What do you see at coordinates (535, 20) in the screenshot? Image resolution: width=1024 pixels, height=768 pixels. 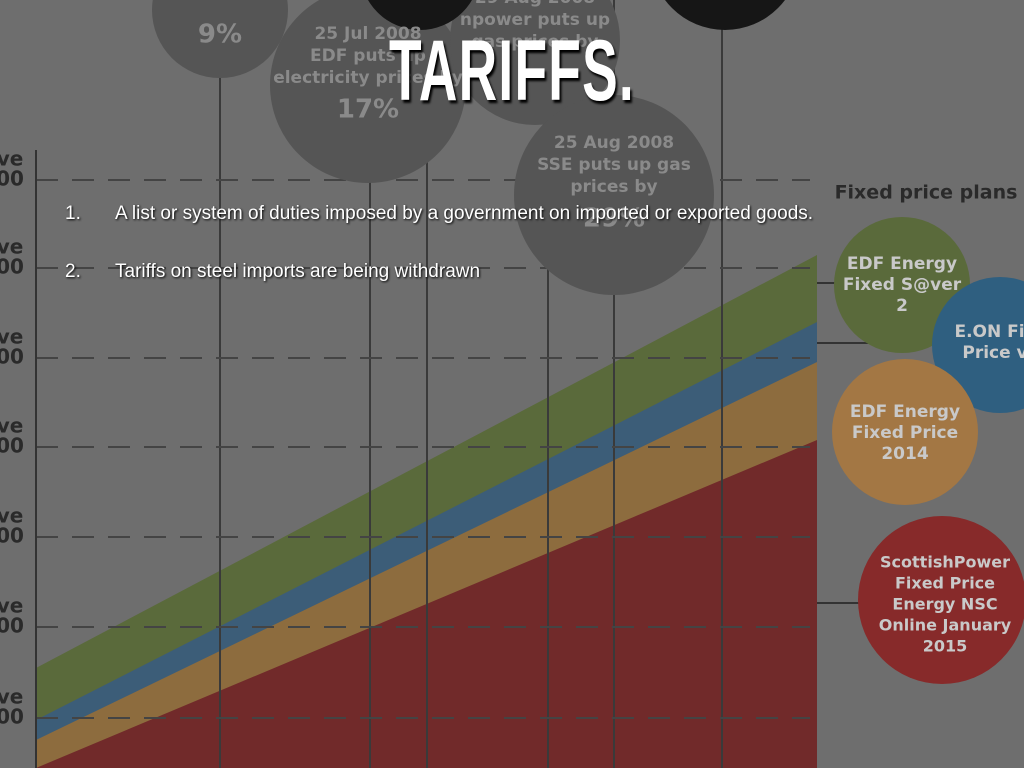 I see `bubble-text: npower puts up` at bounding box center [535, 20].